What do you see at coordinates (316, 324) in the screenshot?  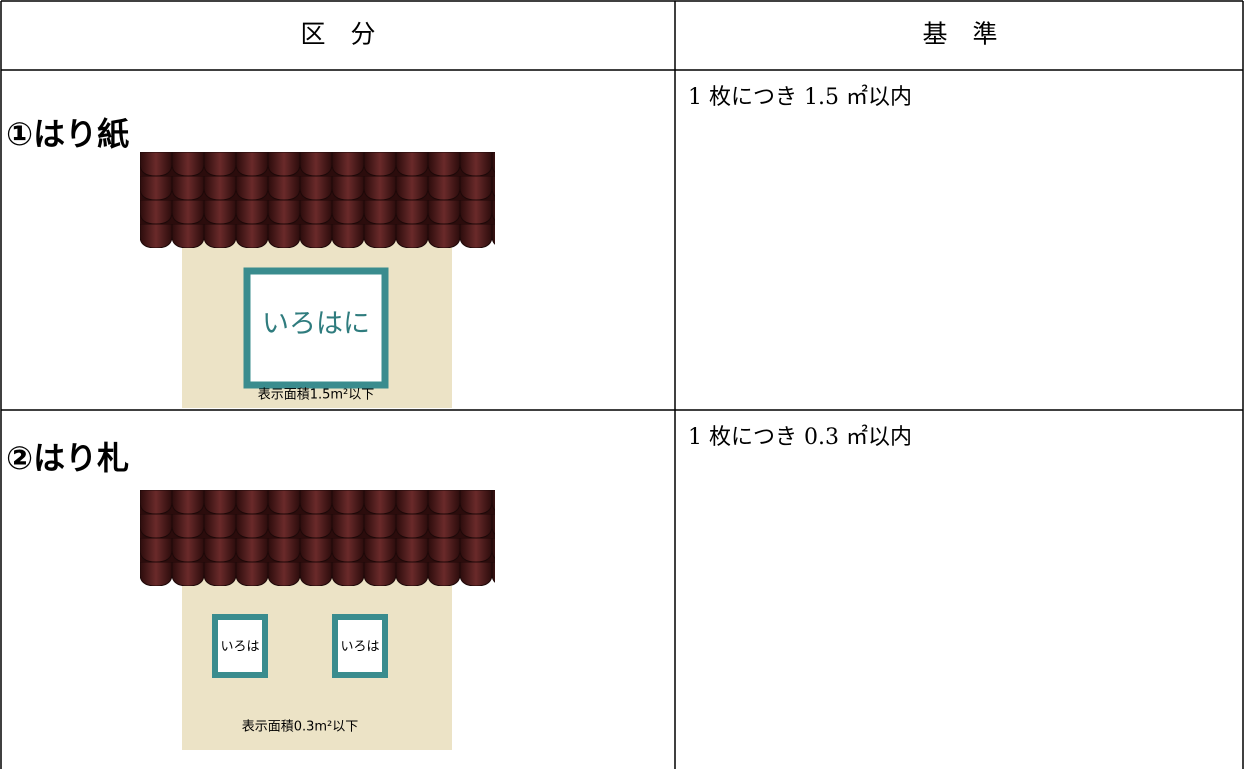 I see `sign-text: いろはに` at bounding box center [316, 324].